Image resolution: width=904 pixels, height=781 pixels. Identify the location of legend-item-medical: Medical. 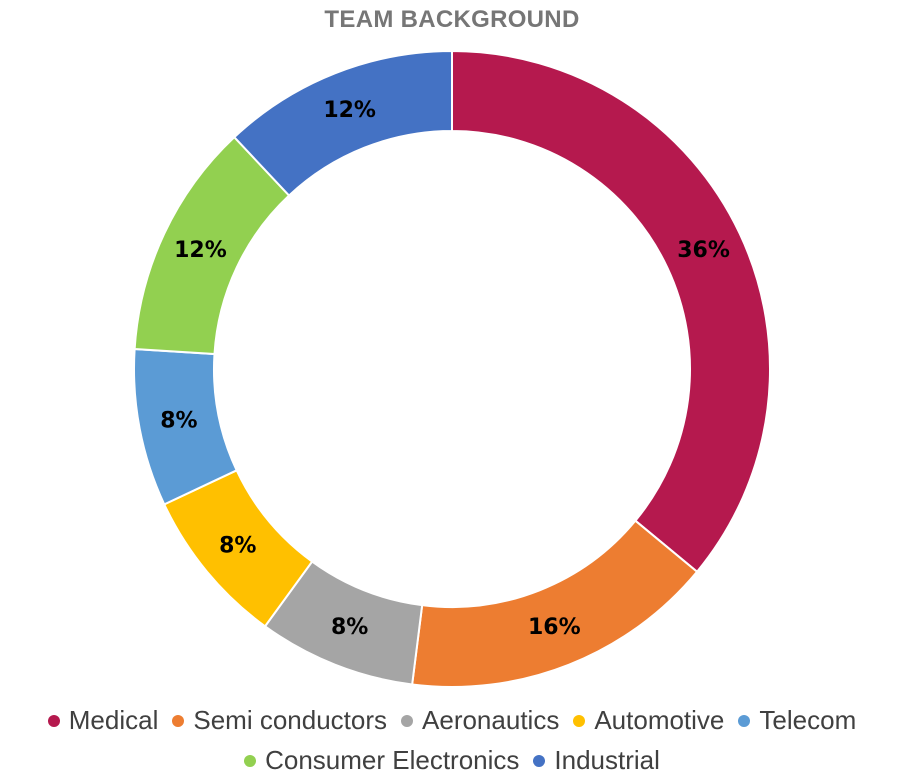
(103, 720).